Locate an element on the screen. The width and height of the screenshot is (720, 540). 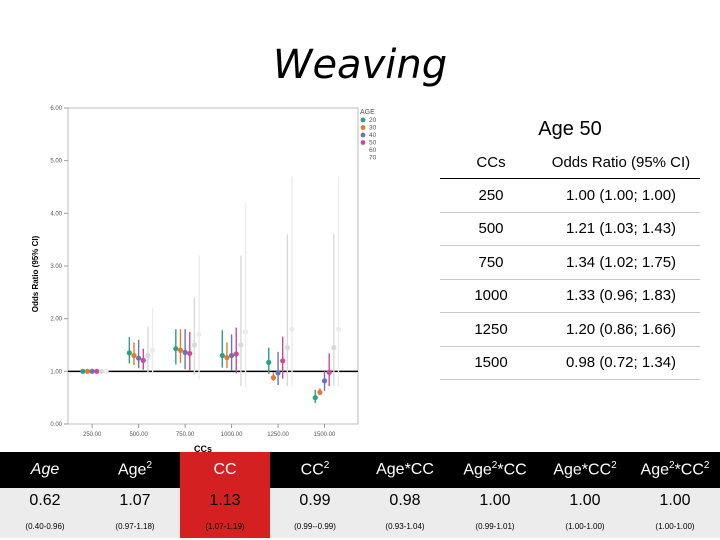
header-age-cc: Age*CC is located at coordinates (405, 470).